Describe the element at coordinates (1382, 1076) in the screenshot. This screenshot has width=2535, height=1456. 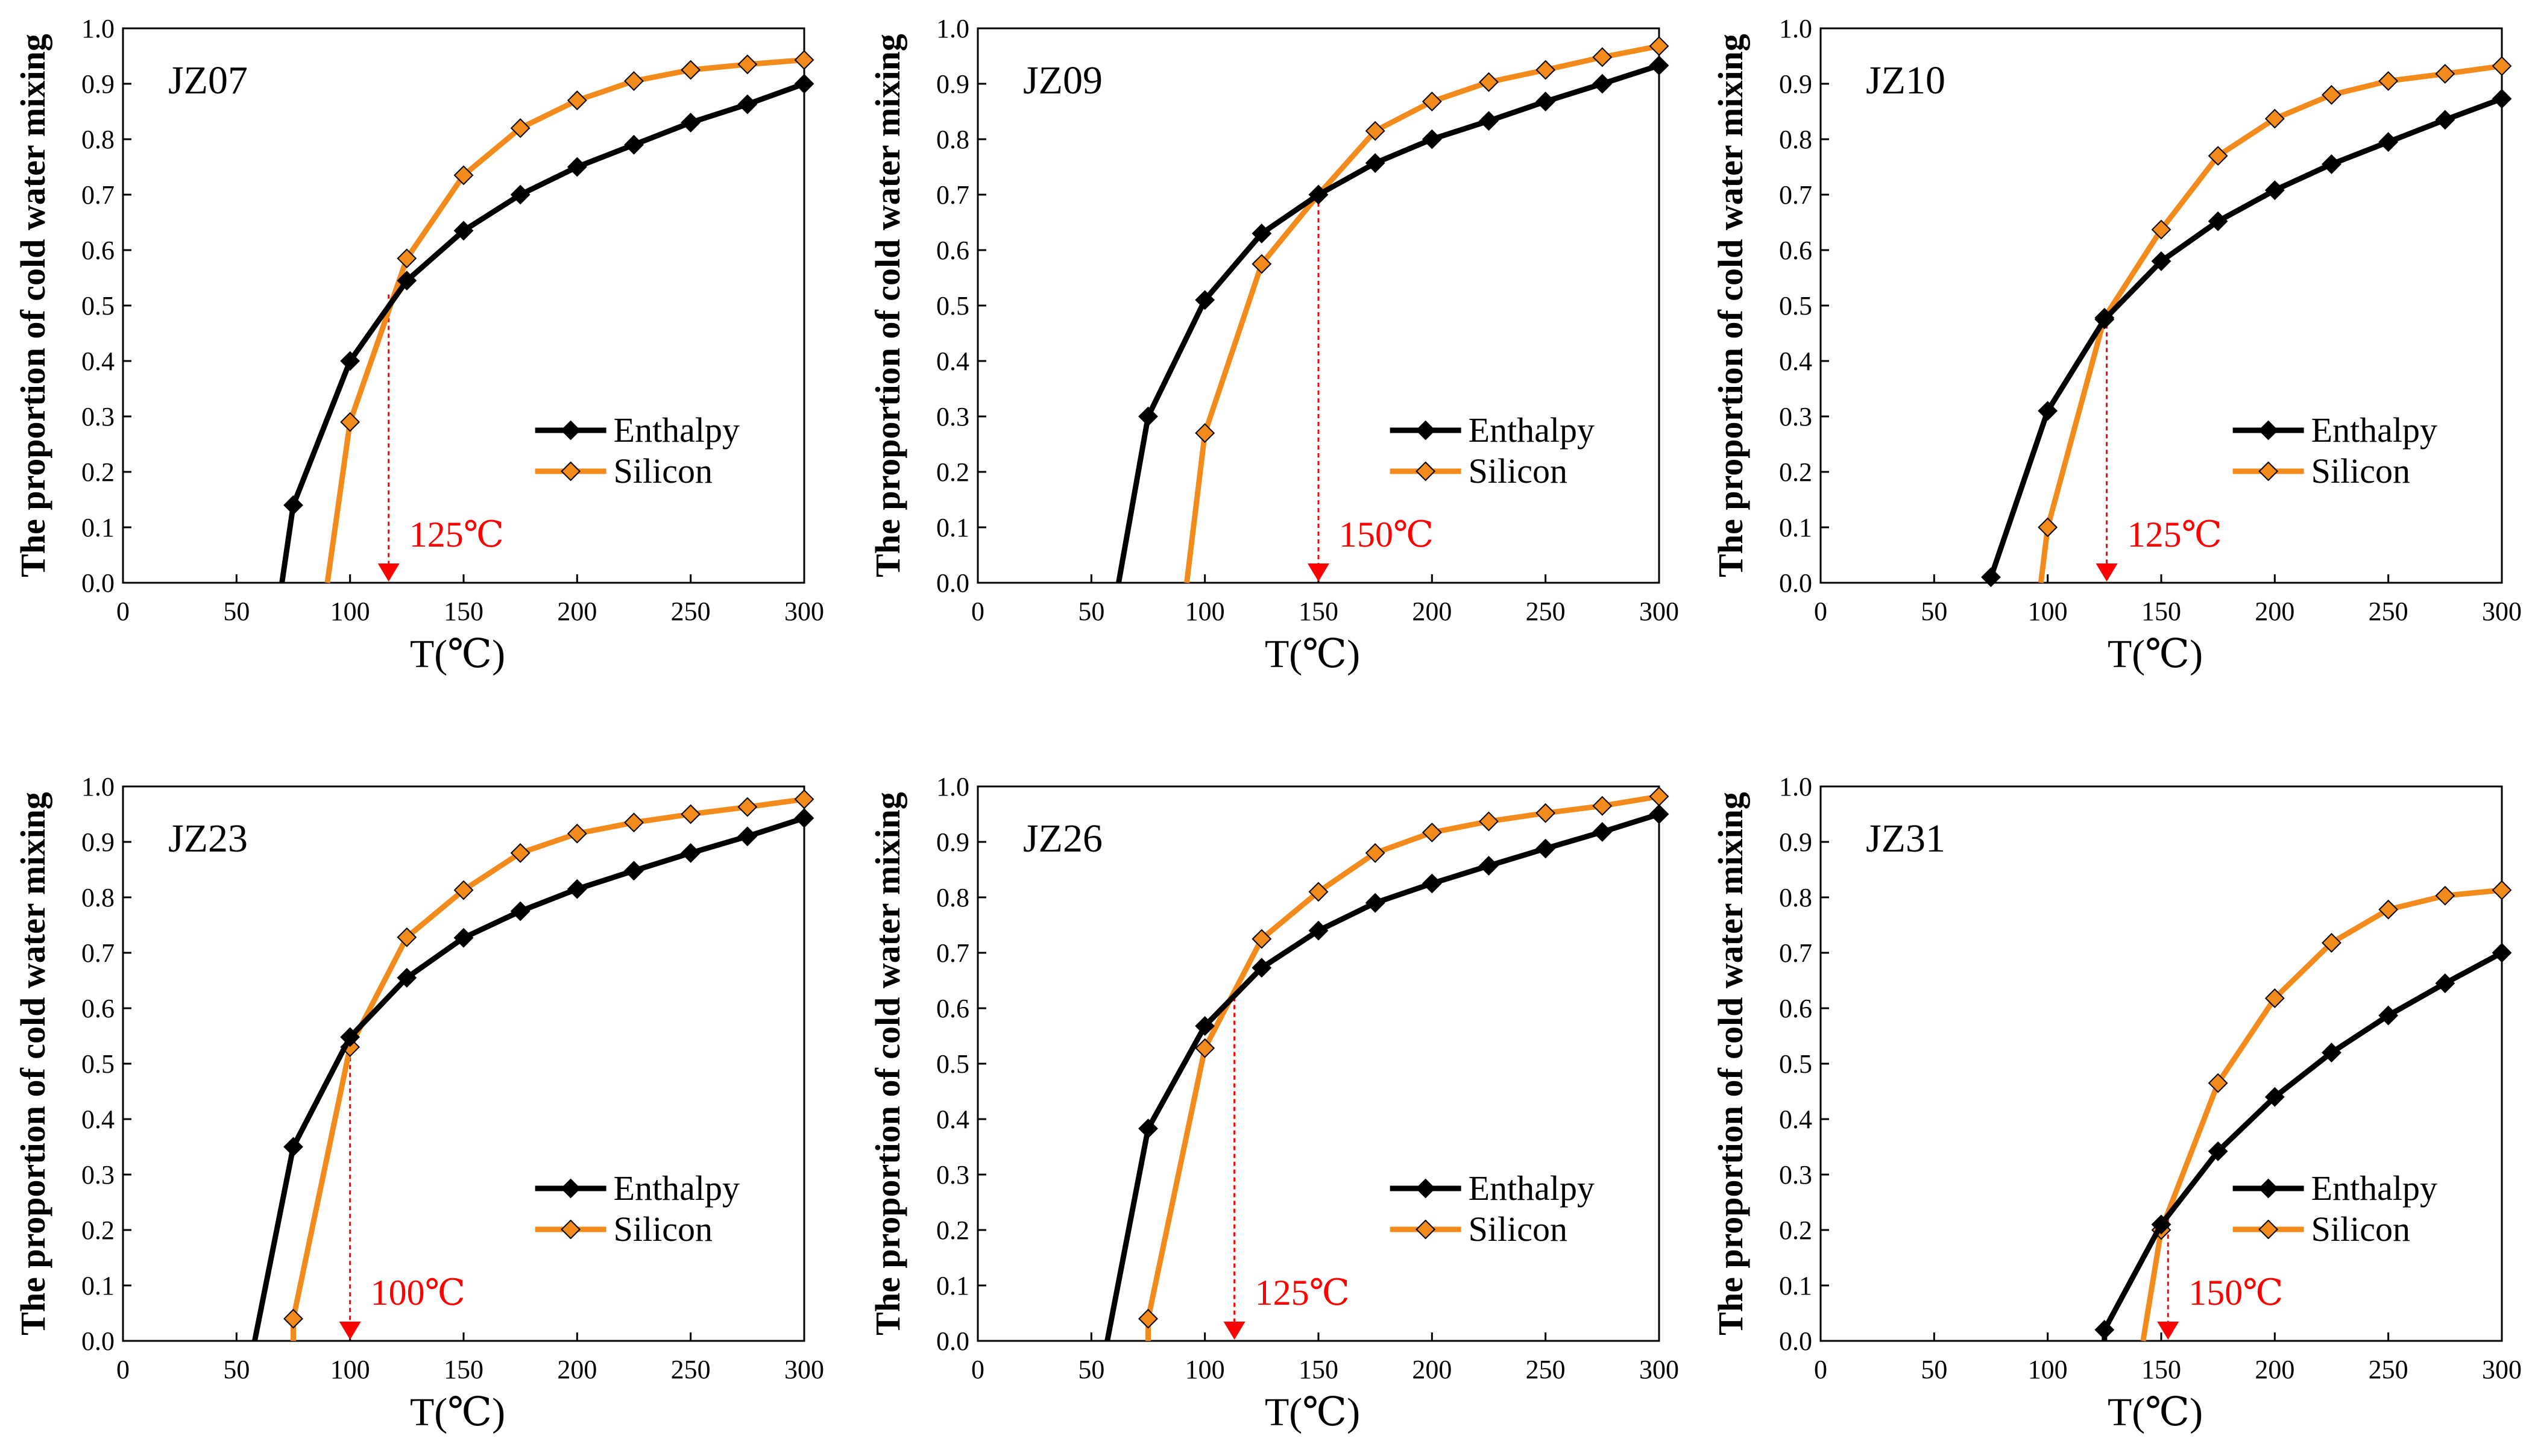
I see `series-line-enthalpy` at that location.